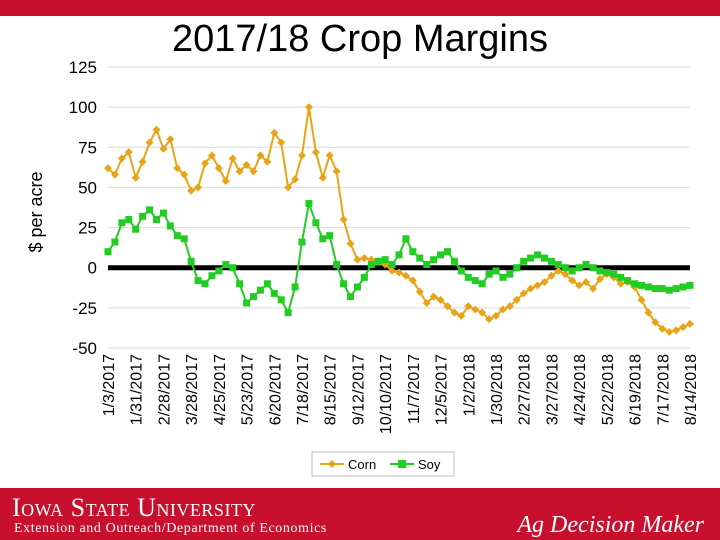  Describe the element at coordinates (358, 389) in the screenshot. I see `x-tick-label: 9/12/2017` at that location.